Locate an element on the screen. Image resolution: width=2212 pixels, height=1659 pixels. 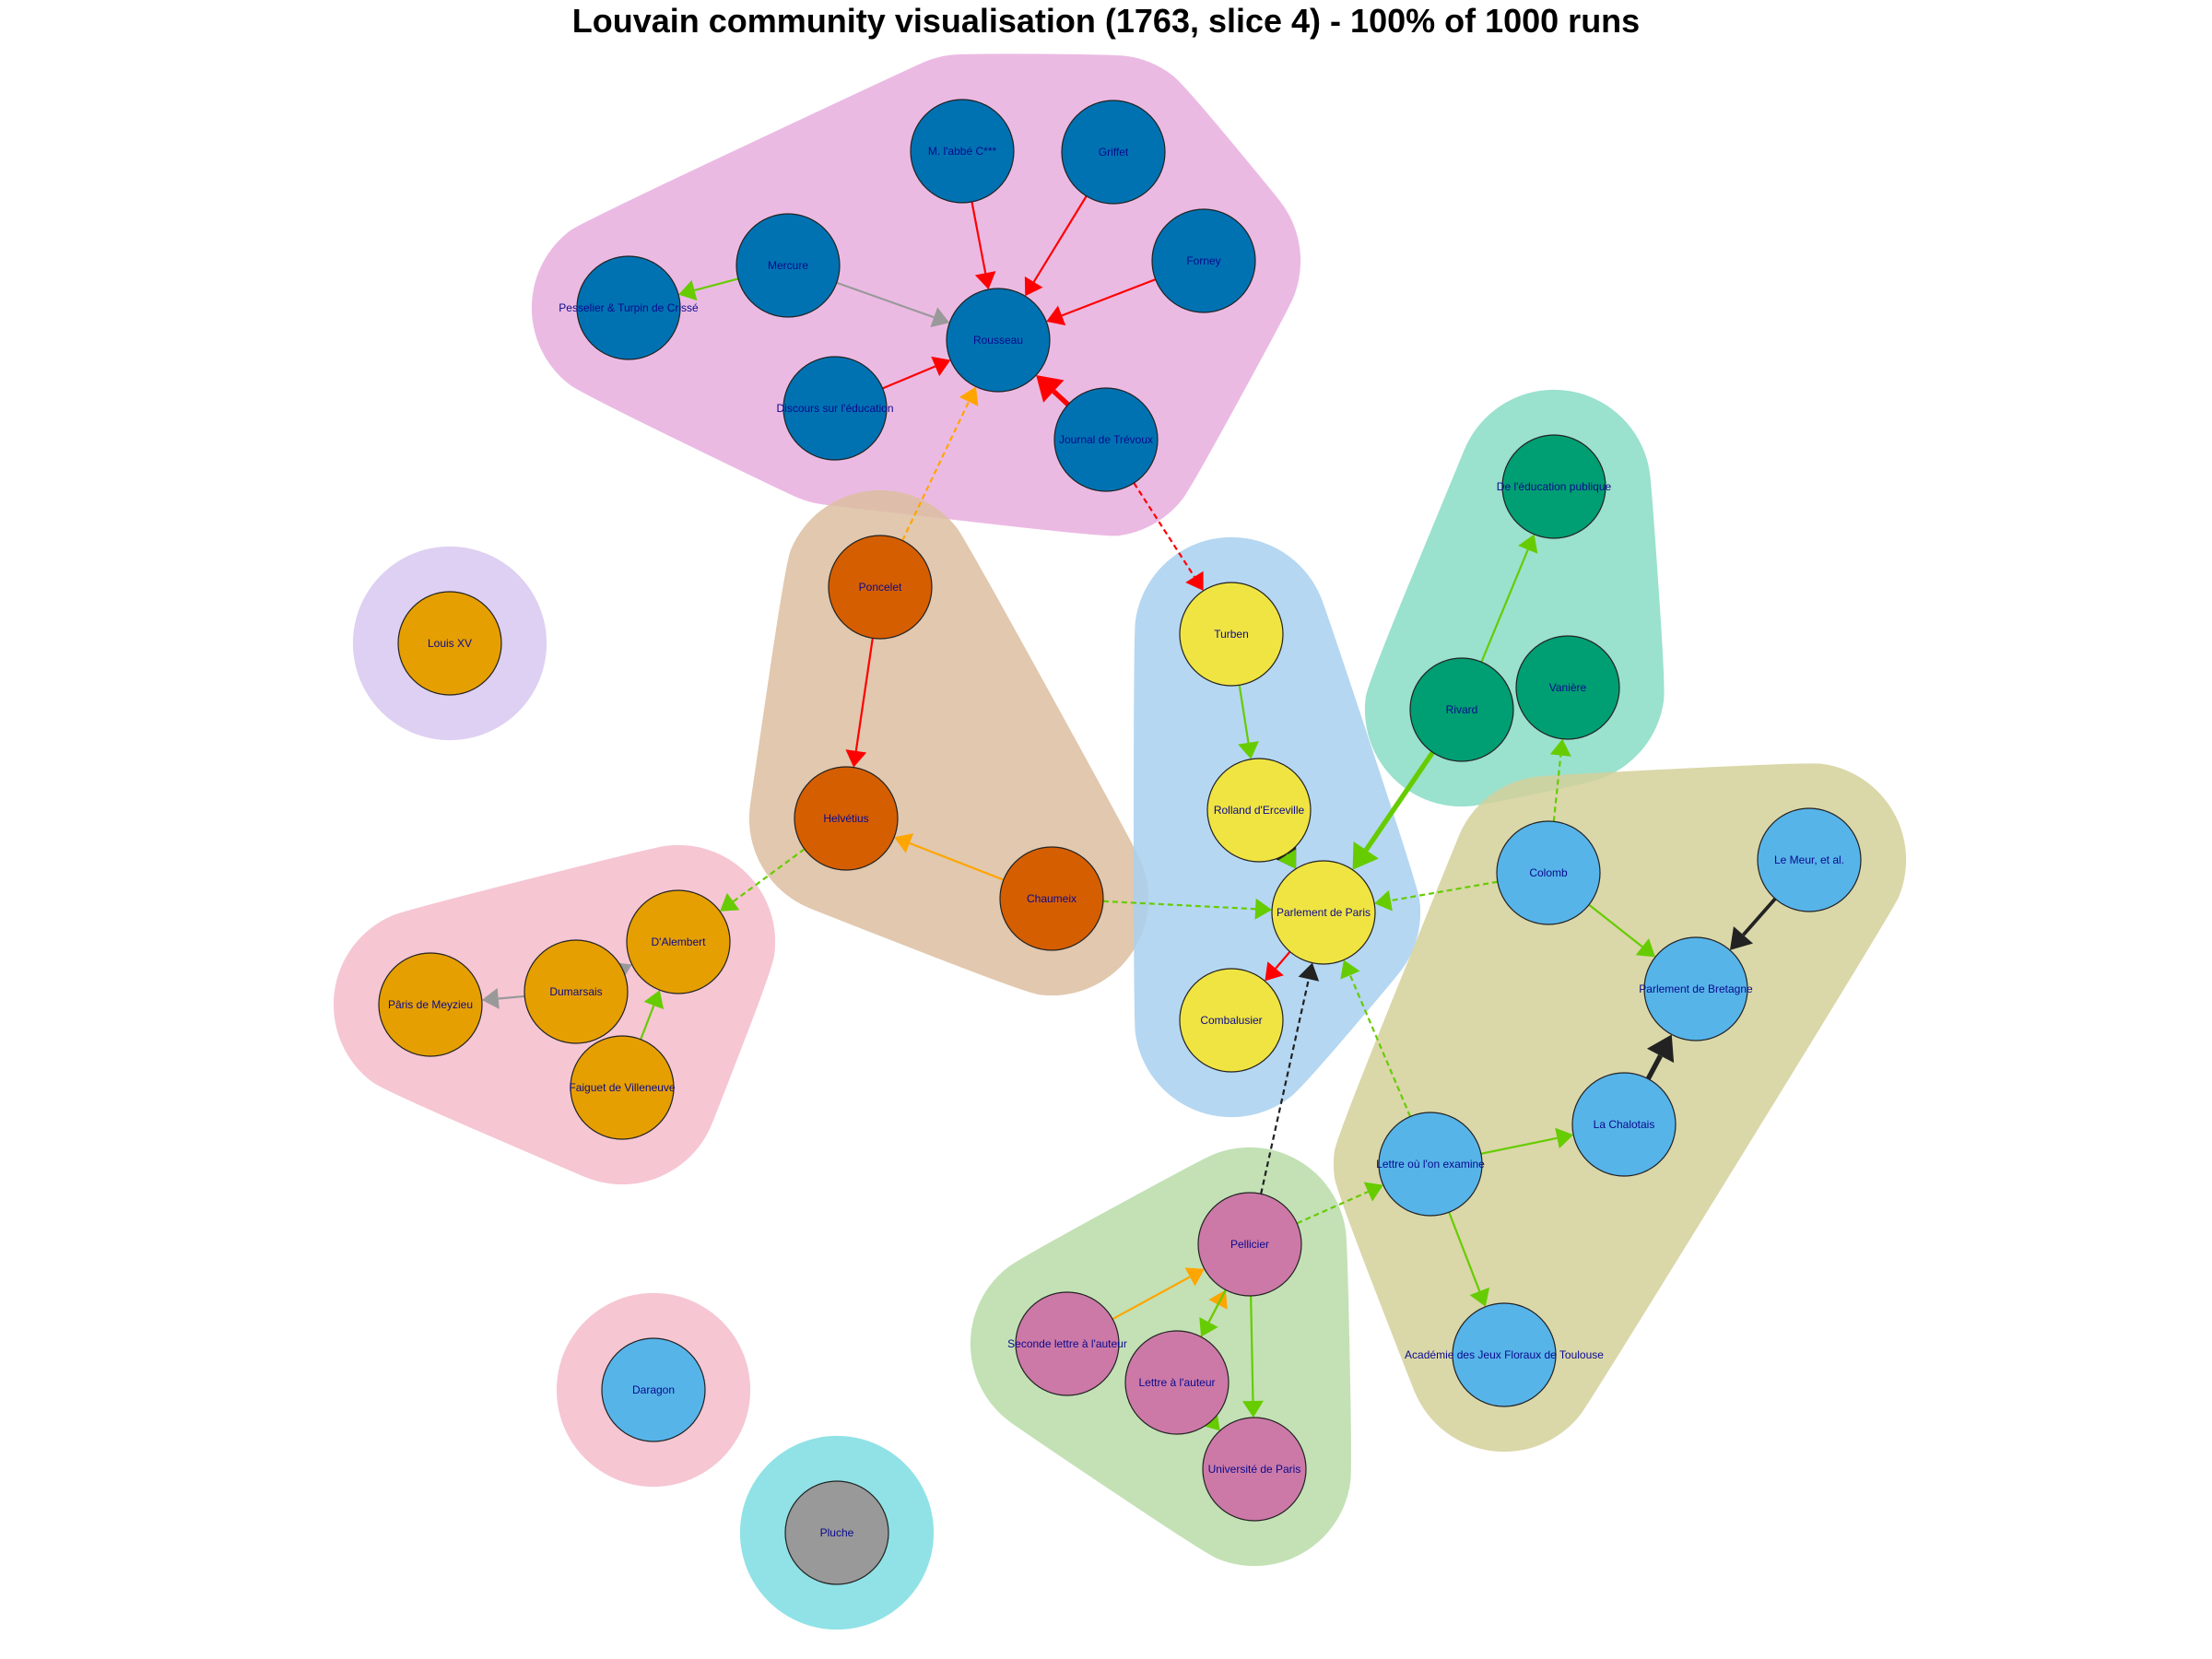
node-label-seconde: Seconde lettre à l'auteur is located at coordinates (1067, 1343).